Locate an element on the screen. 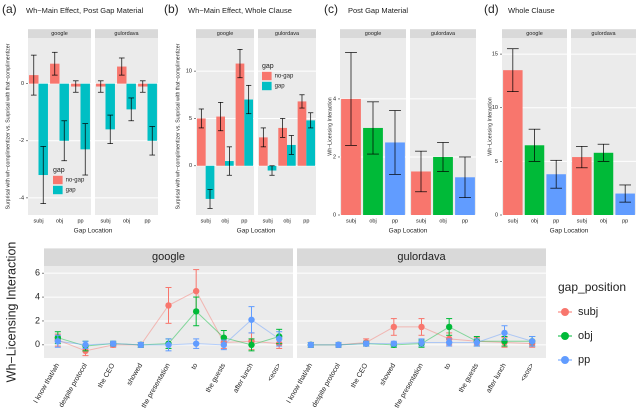 This screenshot has height=420, width=640. x-tick-label: after lunch is located at coordinates (243, 378).